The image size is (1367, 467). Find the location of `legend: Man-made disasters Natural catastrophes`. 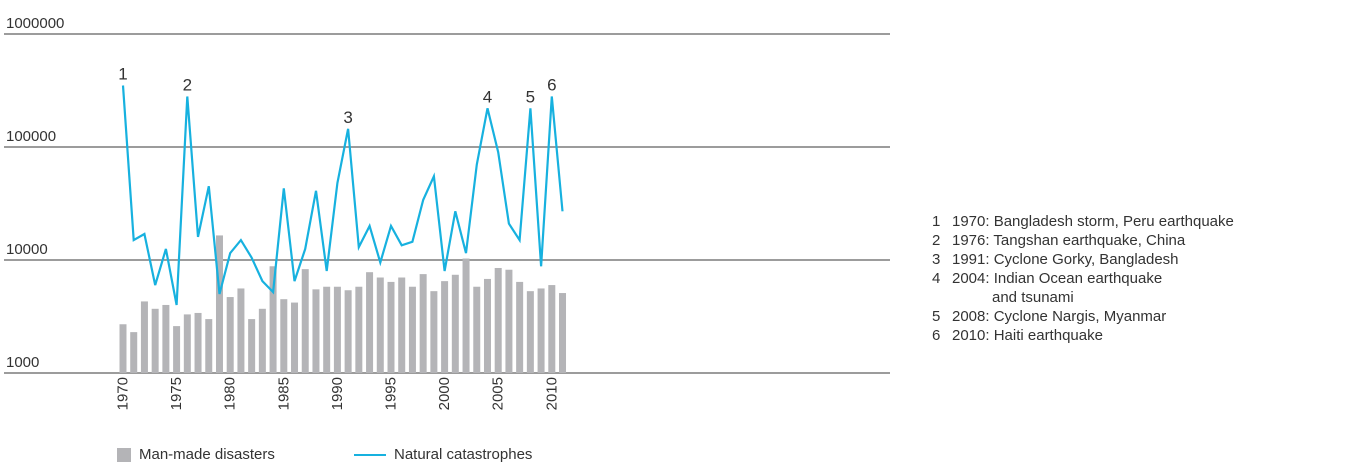

legend: Man-made disasters Natural catastrophes is located at coordinates (467, 456).